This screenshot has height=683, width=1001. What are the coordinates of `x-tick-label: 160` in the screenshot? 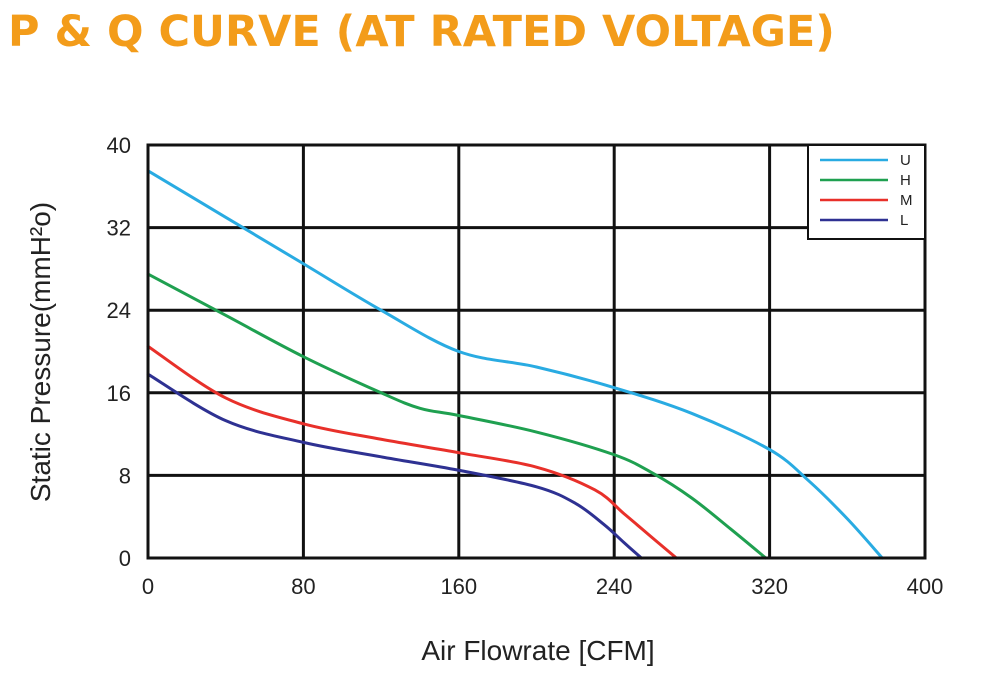 It's located at (458, 586).